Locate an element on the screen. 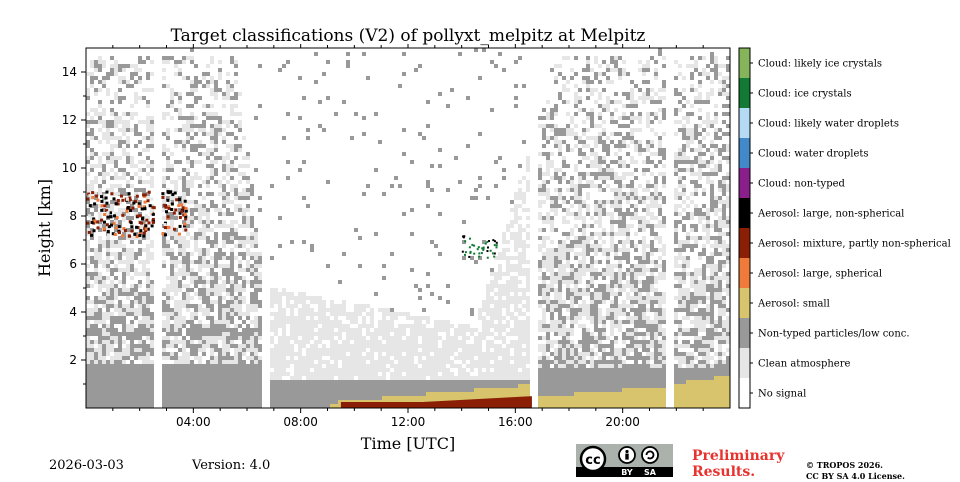 Image resolution: width=960 pixels, height=482 pixels. legend-label: Aerosol: mixture, partly non-spherical is located at coordinates (854, 244).